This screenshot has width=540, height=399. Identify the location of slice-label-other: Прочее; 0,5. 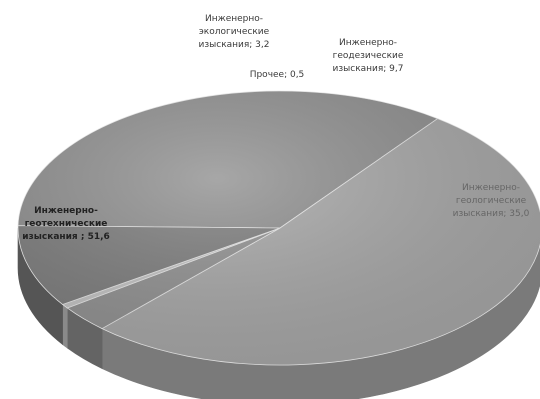
(277, 75).